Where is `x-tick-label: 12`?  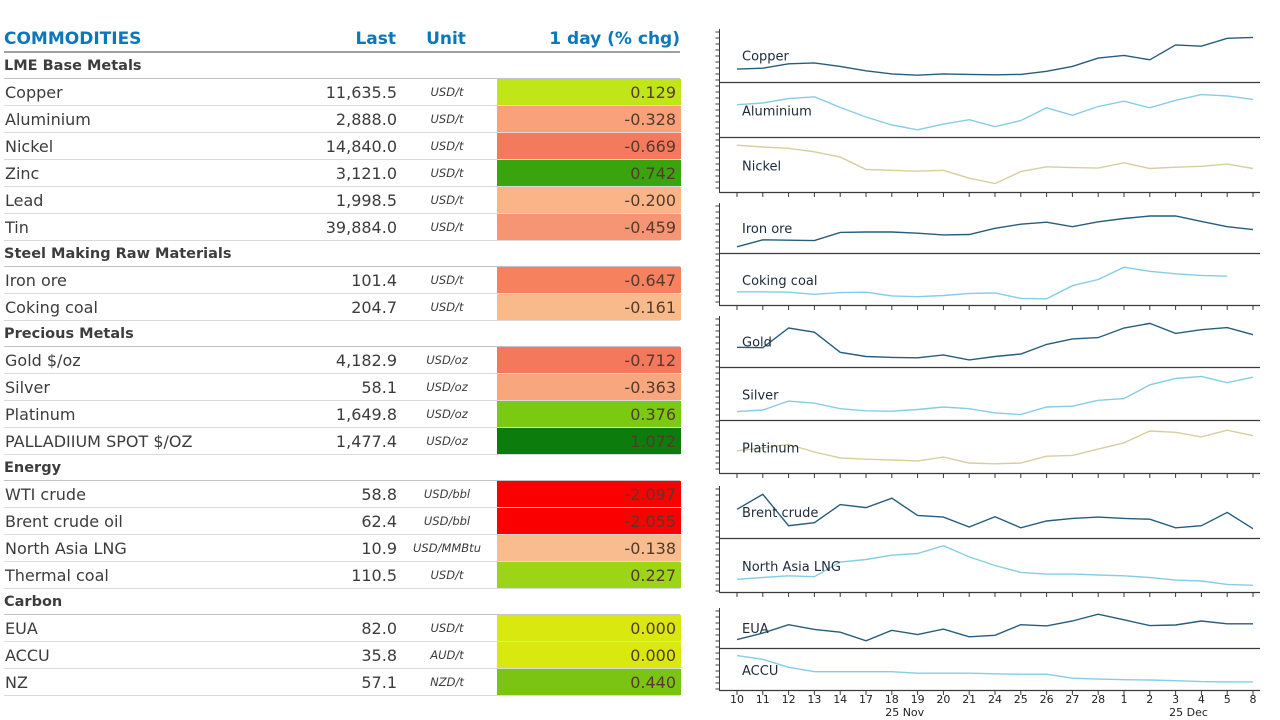 x-tick-label: 12 is located at coordinates (788, 699).